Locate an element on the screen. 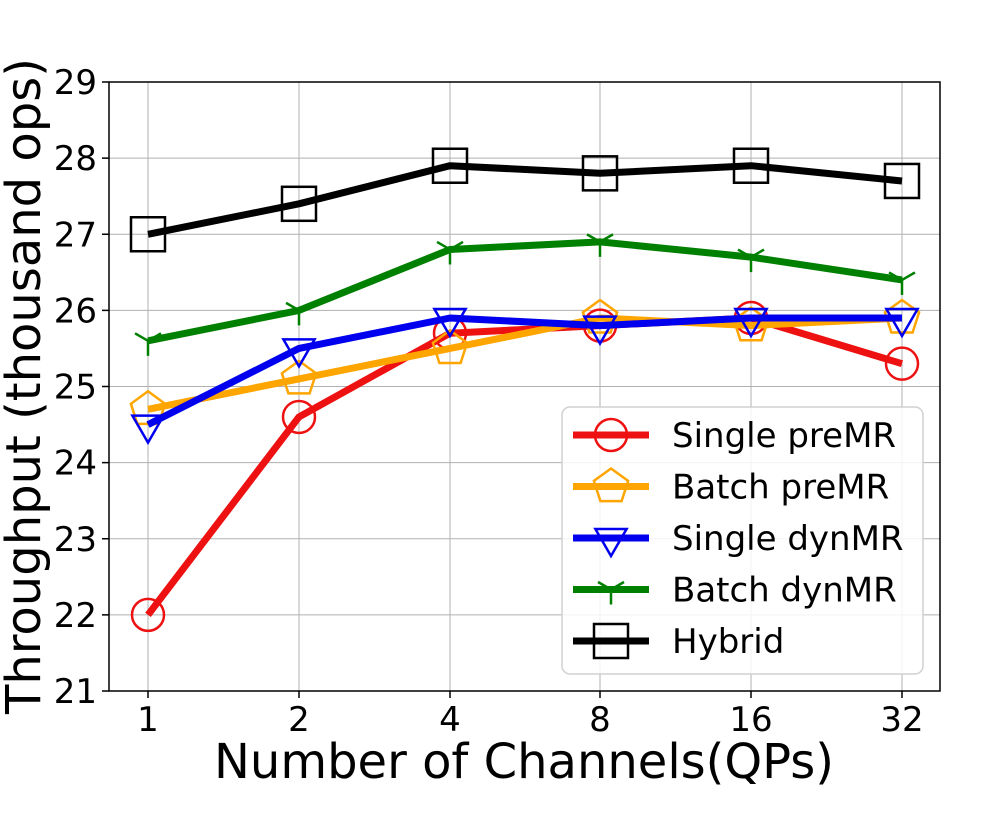 Image resolution: width=1000 pixels, height=813 pixels. x-tick-label: 16 is located at coordinates (750, 720).